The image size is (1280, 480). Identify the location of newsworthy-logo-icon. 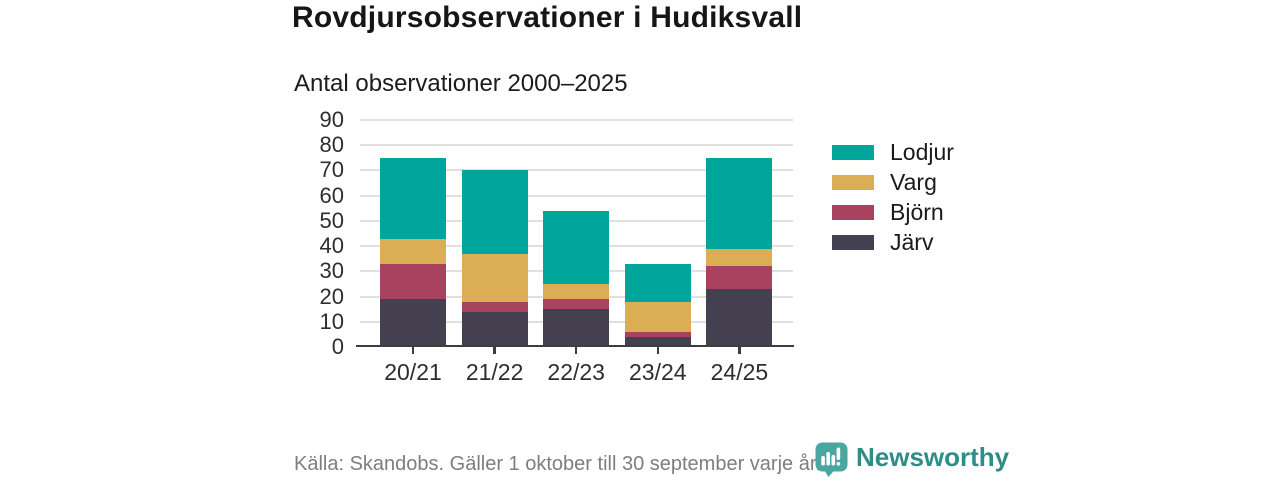
(831, 459).